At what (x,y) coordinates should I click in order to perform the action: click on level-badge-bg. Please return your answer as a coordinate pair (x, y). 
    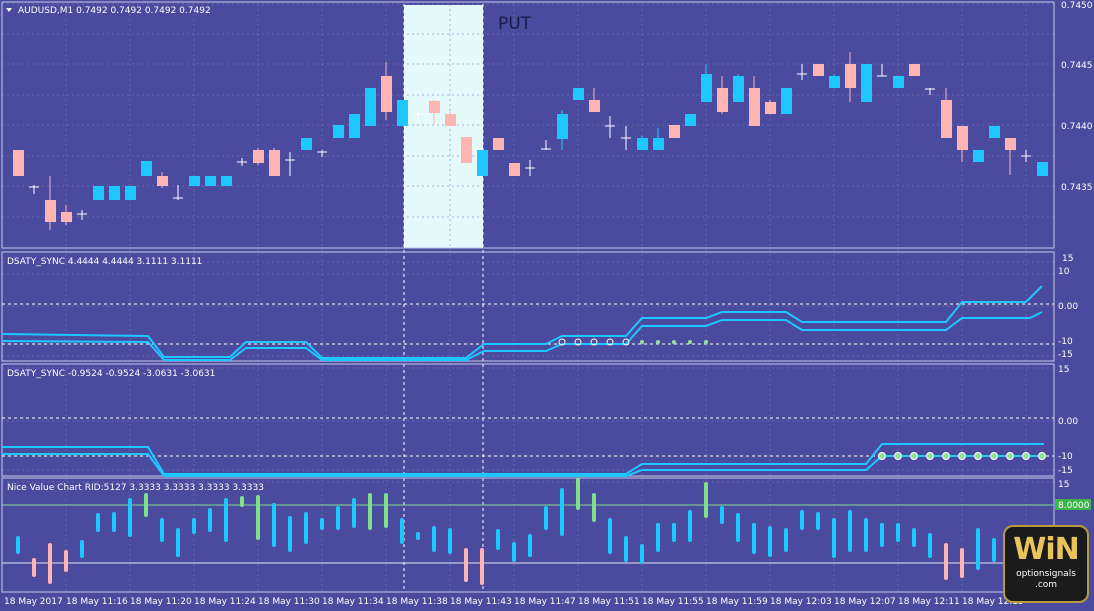
    Looking at the image, I should click on (1073, 504).